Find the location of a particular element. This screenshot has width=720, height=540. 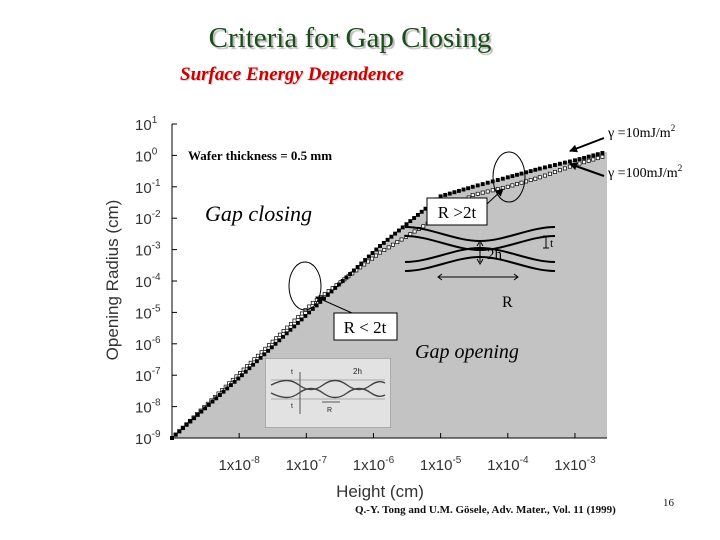

r-less-box is located at coordinates (365, 326).